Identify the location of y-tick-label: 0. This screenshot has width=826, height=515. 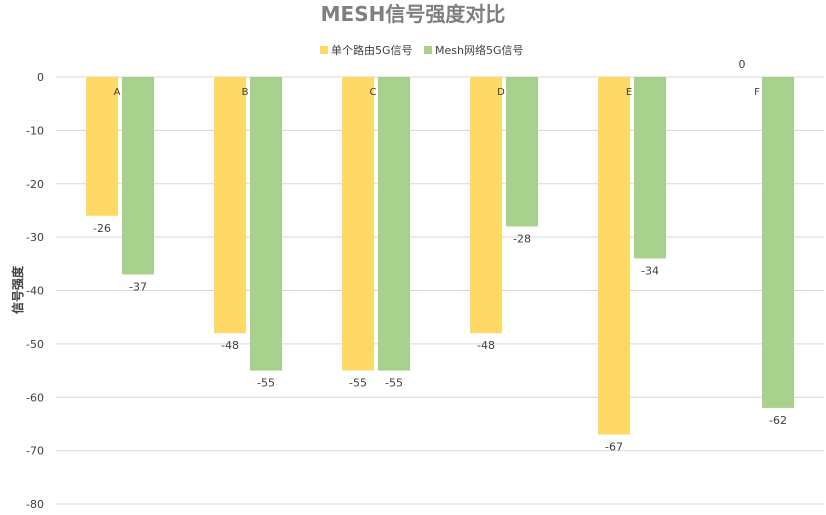
(40, 77).